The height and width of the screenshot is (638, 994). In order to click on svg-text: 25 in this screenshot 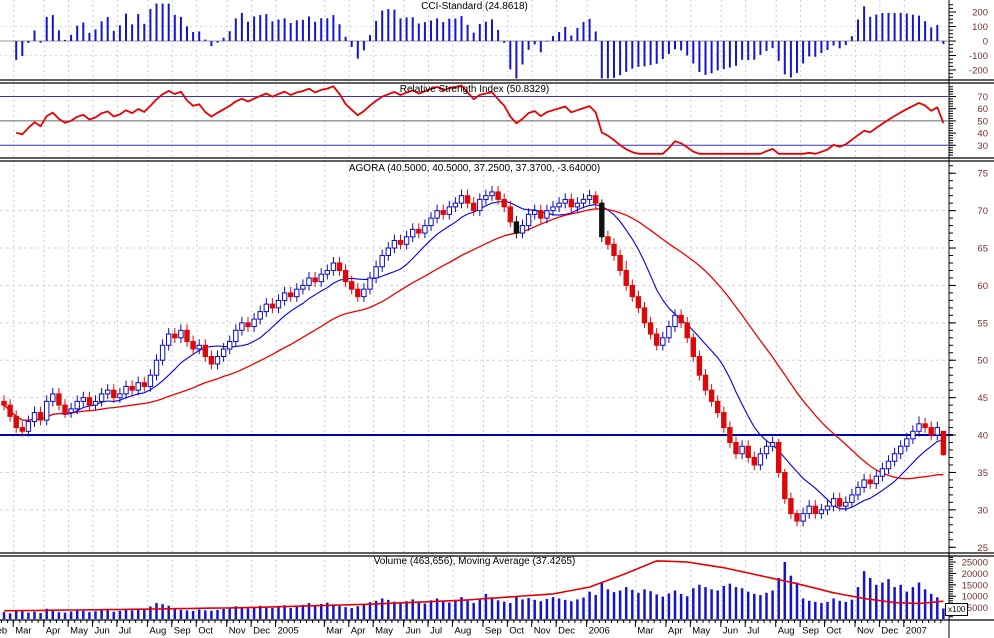, I will do `click(982, 548)`.